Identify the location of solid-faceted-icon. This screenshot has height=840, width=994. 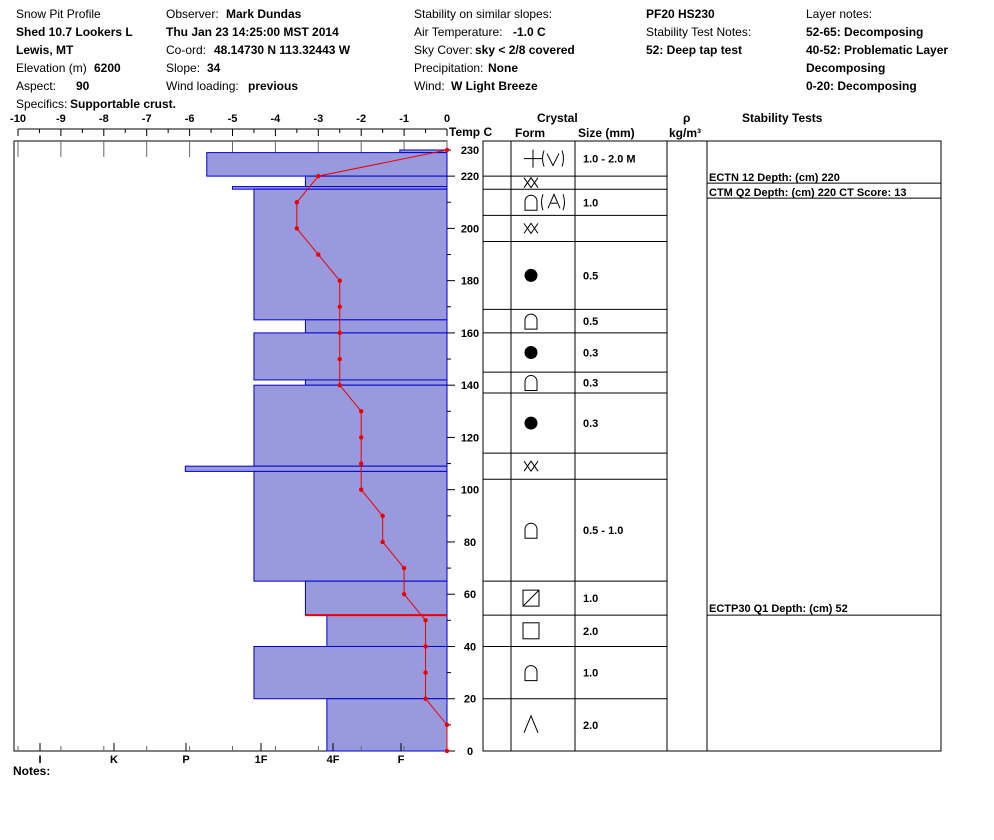
(531, 631).